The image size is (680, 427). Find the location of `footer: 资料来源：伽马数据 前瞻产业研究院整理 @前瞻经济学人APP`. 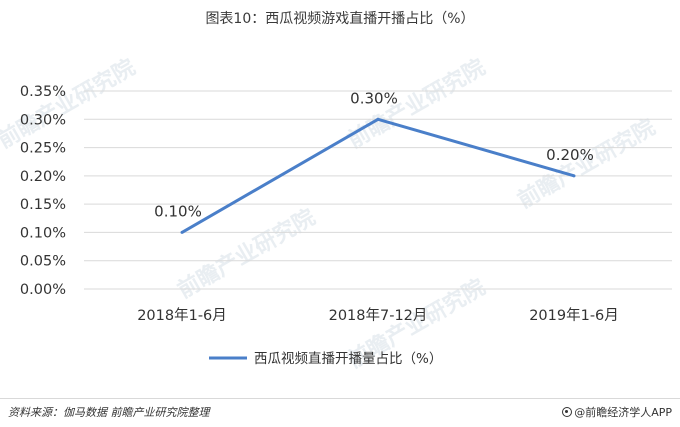

footer: 资料来源：伽马数据 前瞻产业研究院整理 @前瞻经济学人APP is located at coordinates (340, 412).